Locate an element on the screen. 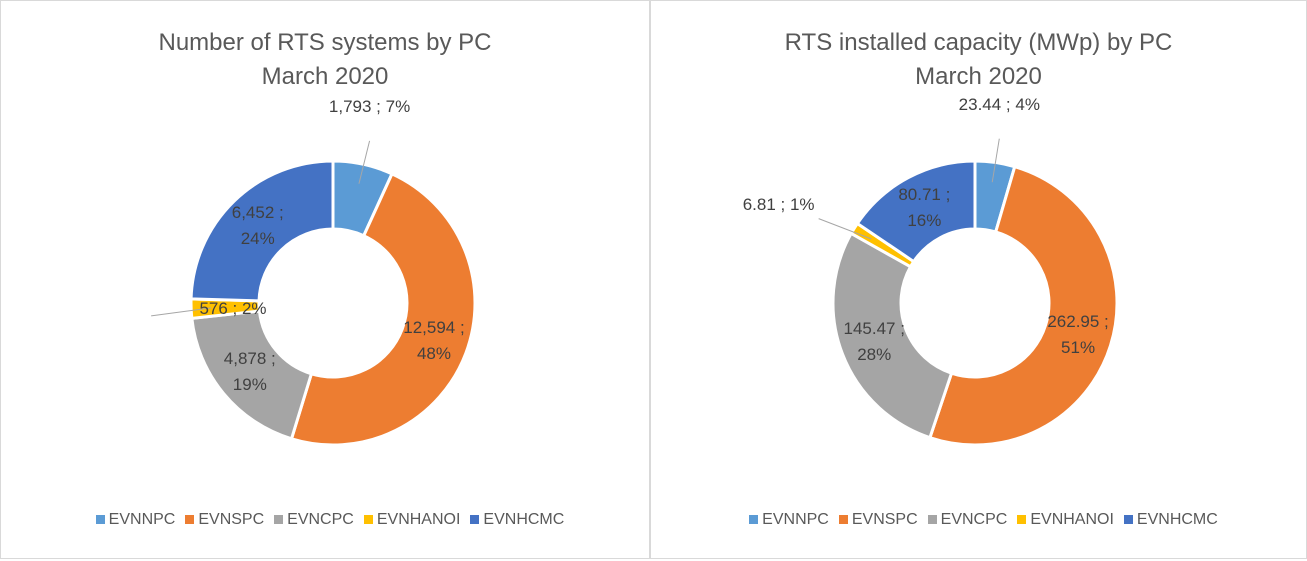 The width and height of the screenshot is (1307, 561). data-label: 12,594 ; 48% is located at coordinates (434, 341).